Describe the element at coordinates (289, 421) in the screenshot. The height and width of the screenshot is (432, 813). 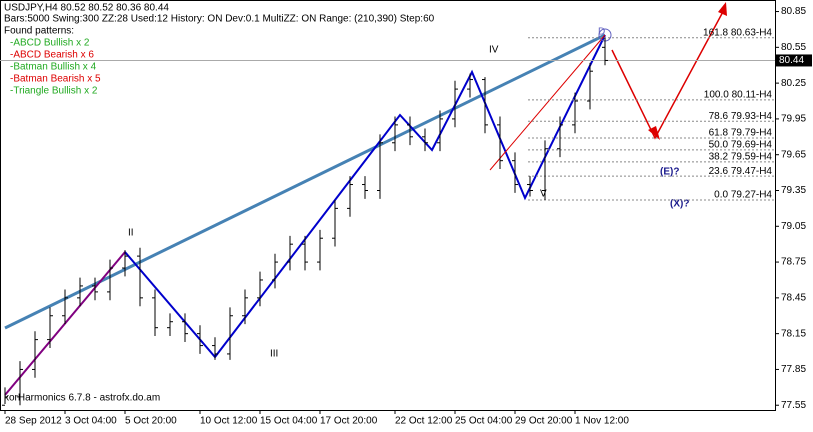
I see `x-tick-label: 15 Oct 04:00` at that location.